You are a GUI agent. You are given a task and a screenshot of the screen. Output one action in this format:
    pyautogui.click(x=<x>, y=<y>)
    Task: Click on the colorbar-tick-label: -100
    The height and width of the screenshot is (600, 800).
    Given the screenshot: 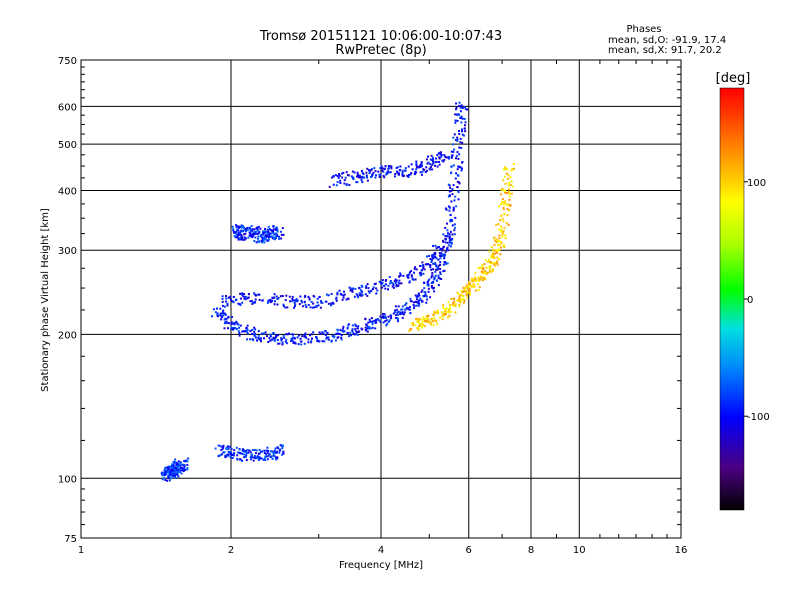 What is the action you would take?
    pyautogui.click(x=758, y=417)
    